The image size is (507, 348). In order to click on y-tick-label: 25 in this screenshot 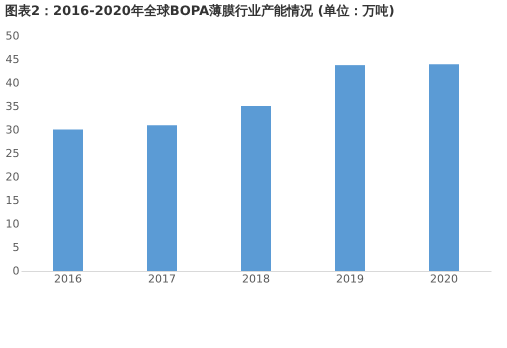, I will do `click(13, 153)`.